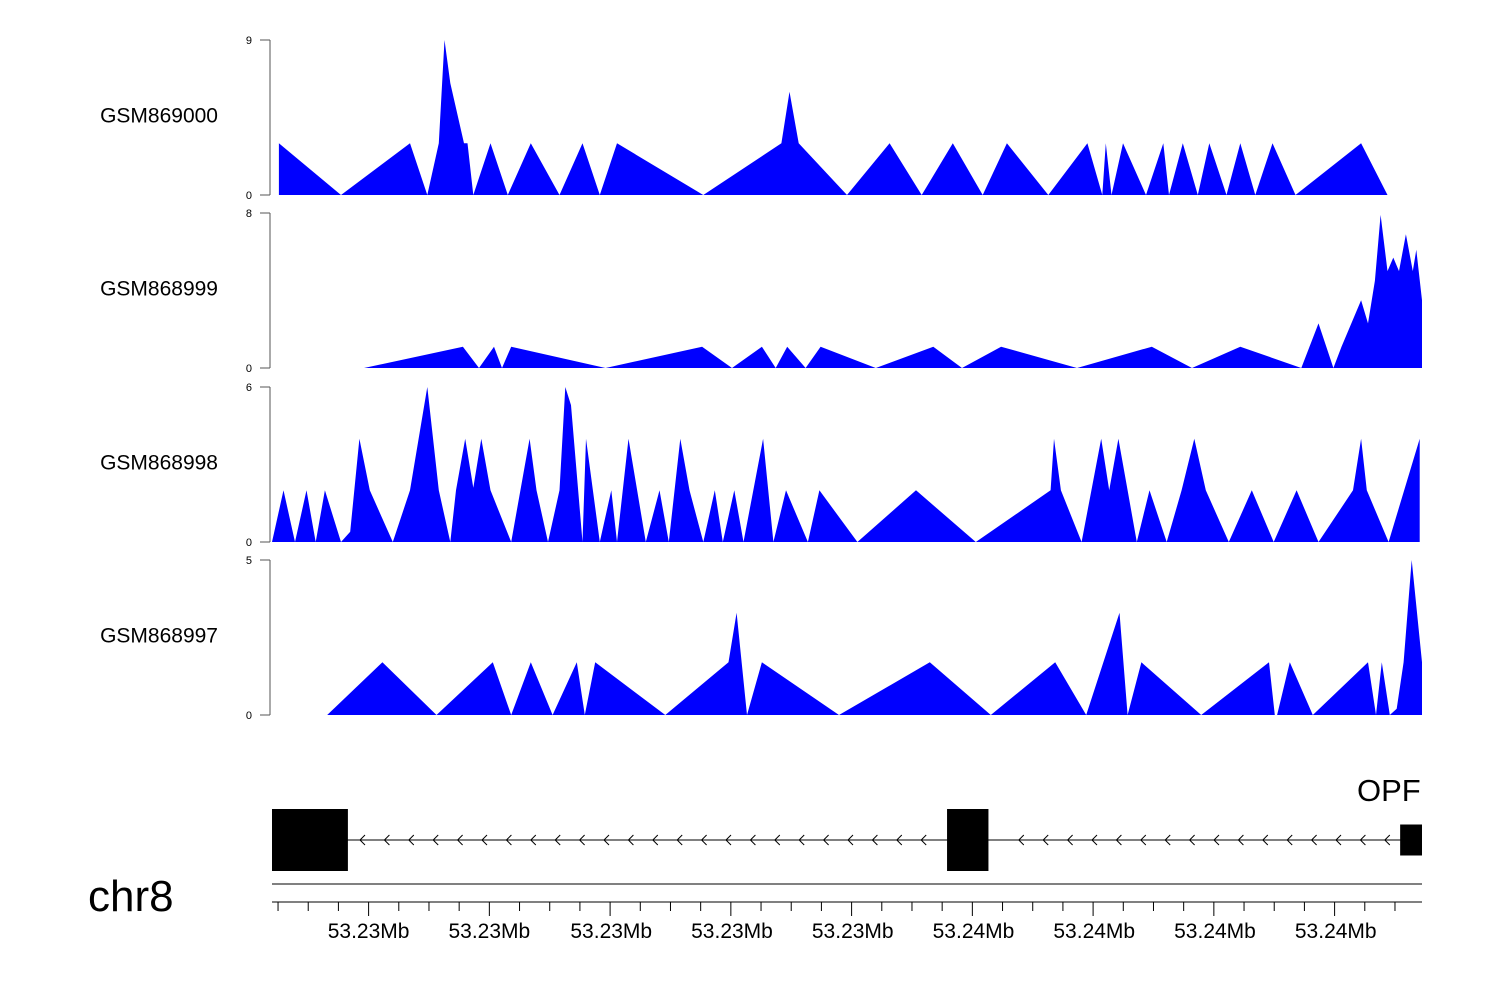  Describe the element at coordinates (847, 822) in the screenshot. I see `gene-model-track: OPF` at that location.